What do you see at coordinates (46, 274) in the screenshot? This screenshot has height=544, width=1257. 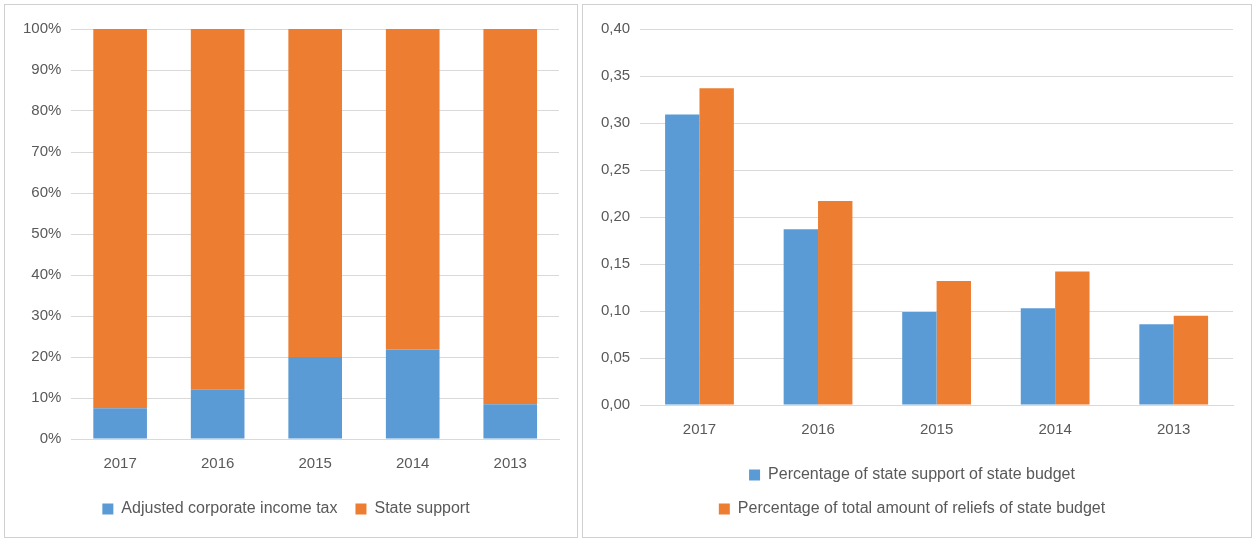 I see `y-tick-label: 40%` at bounding box center [46, 274].